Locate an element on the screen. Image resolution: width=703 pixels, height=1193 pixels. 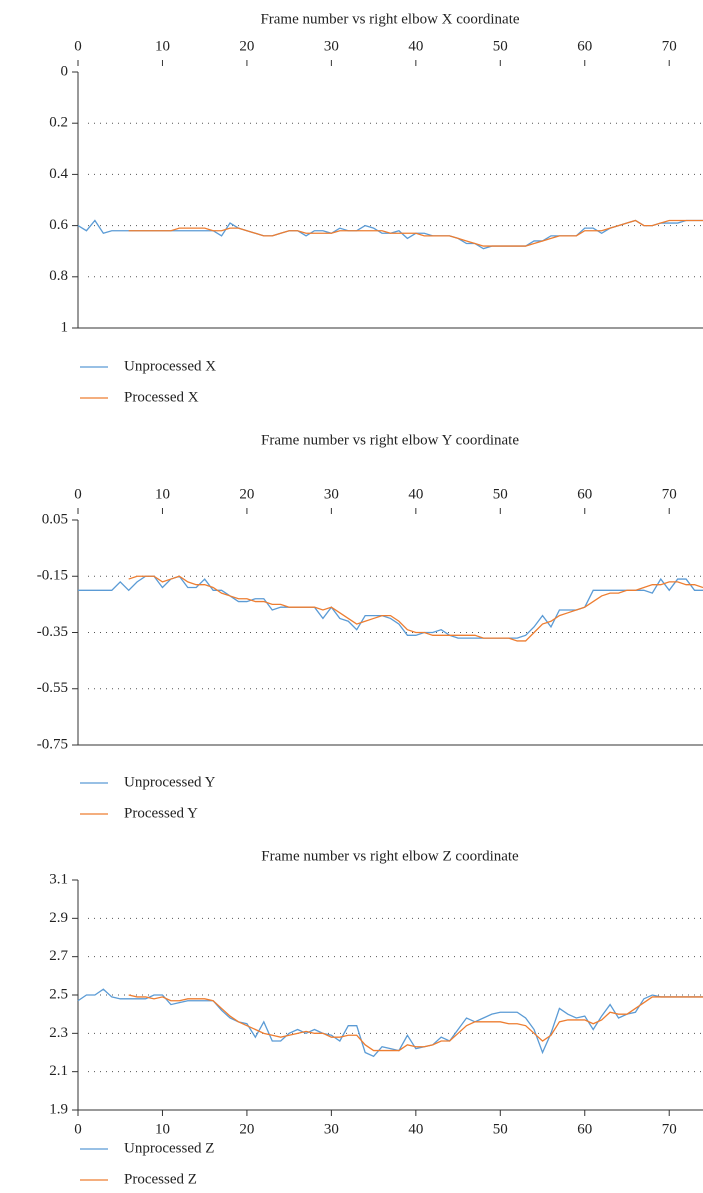
y-tick-label: 2.5 is located at coordinates (58, 994).